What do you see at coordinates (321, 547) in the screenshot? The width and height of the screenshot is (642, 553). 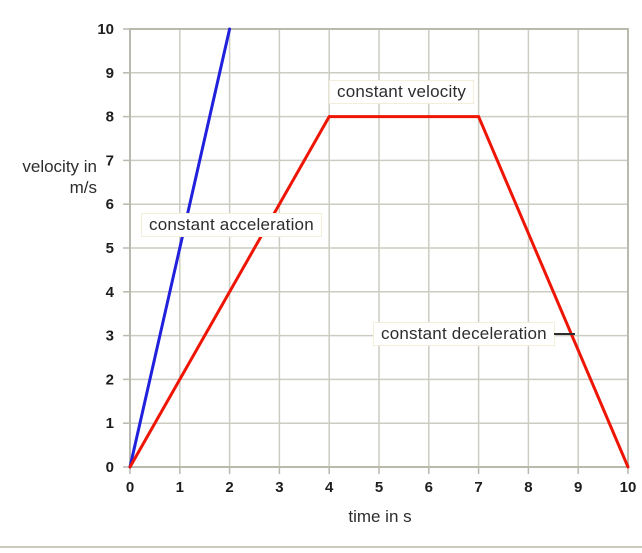 I see `bottom-divider-rule` at bounding box center [321, 547].